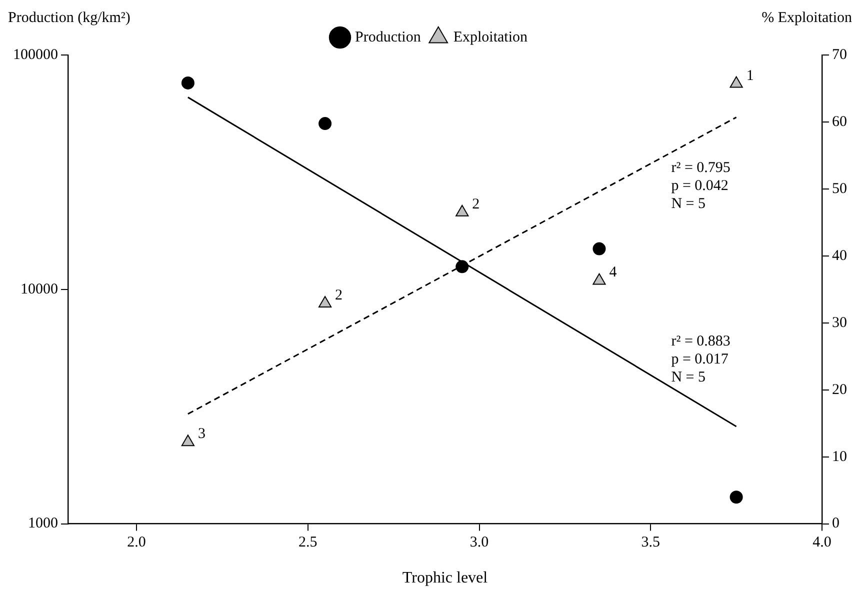 Image resolution: width=860 pixels, height=598 pixels. Describe the element at coordinates (43, 524) in the screenshot. I see `y-tick-label: 1000` at that location.